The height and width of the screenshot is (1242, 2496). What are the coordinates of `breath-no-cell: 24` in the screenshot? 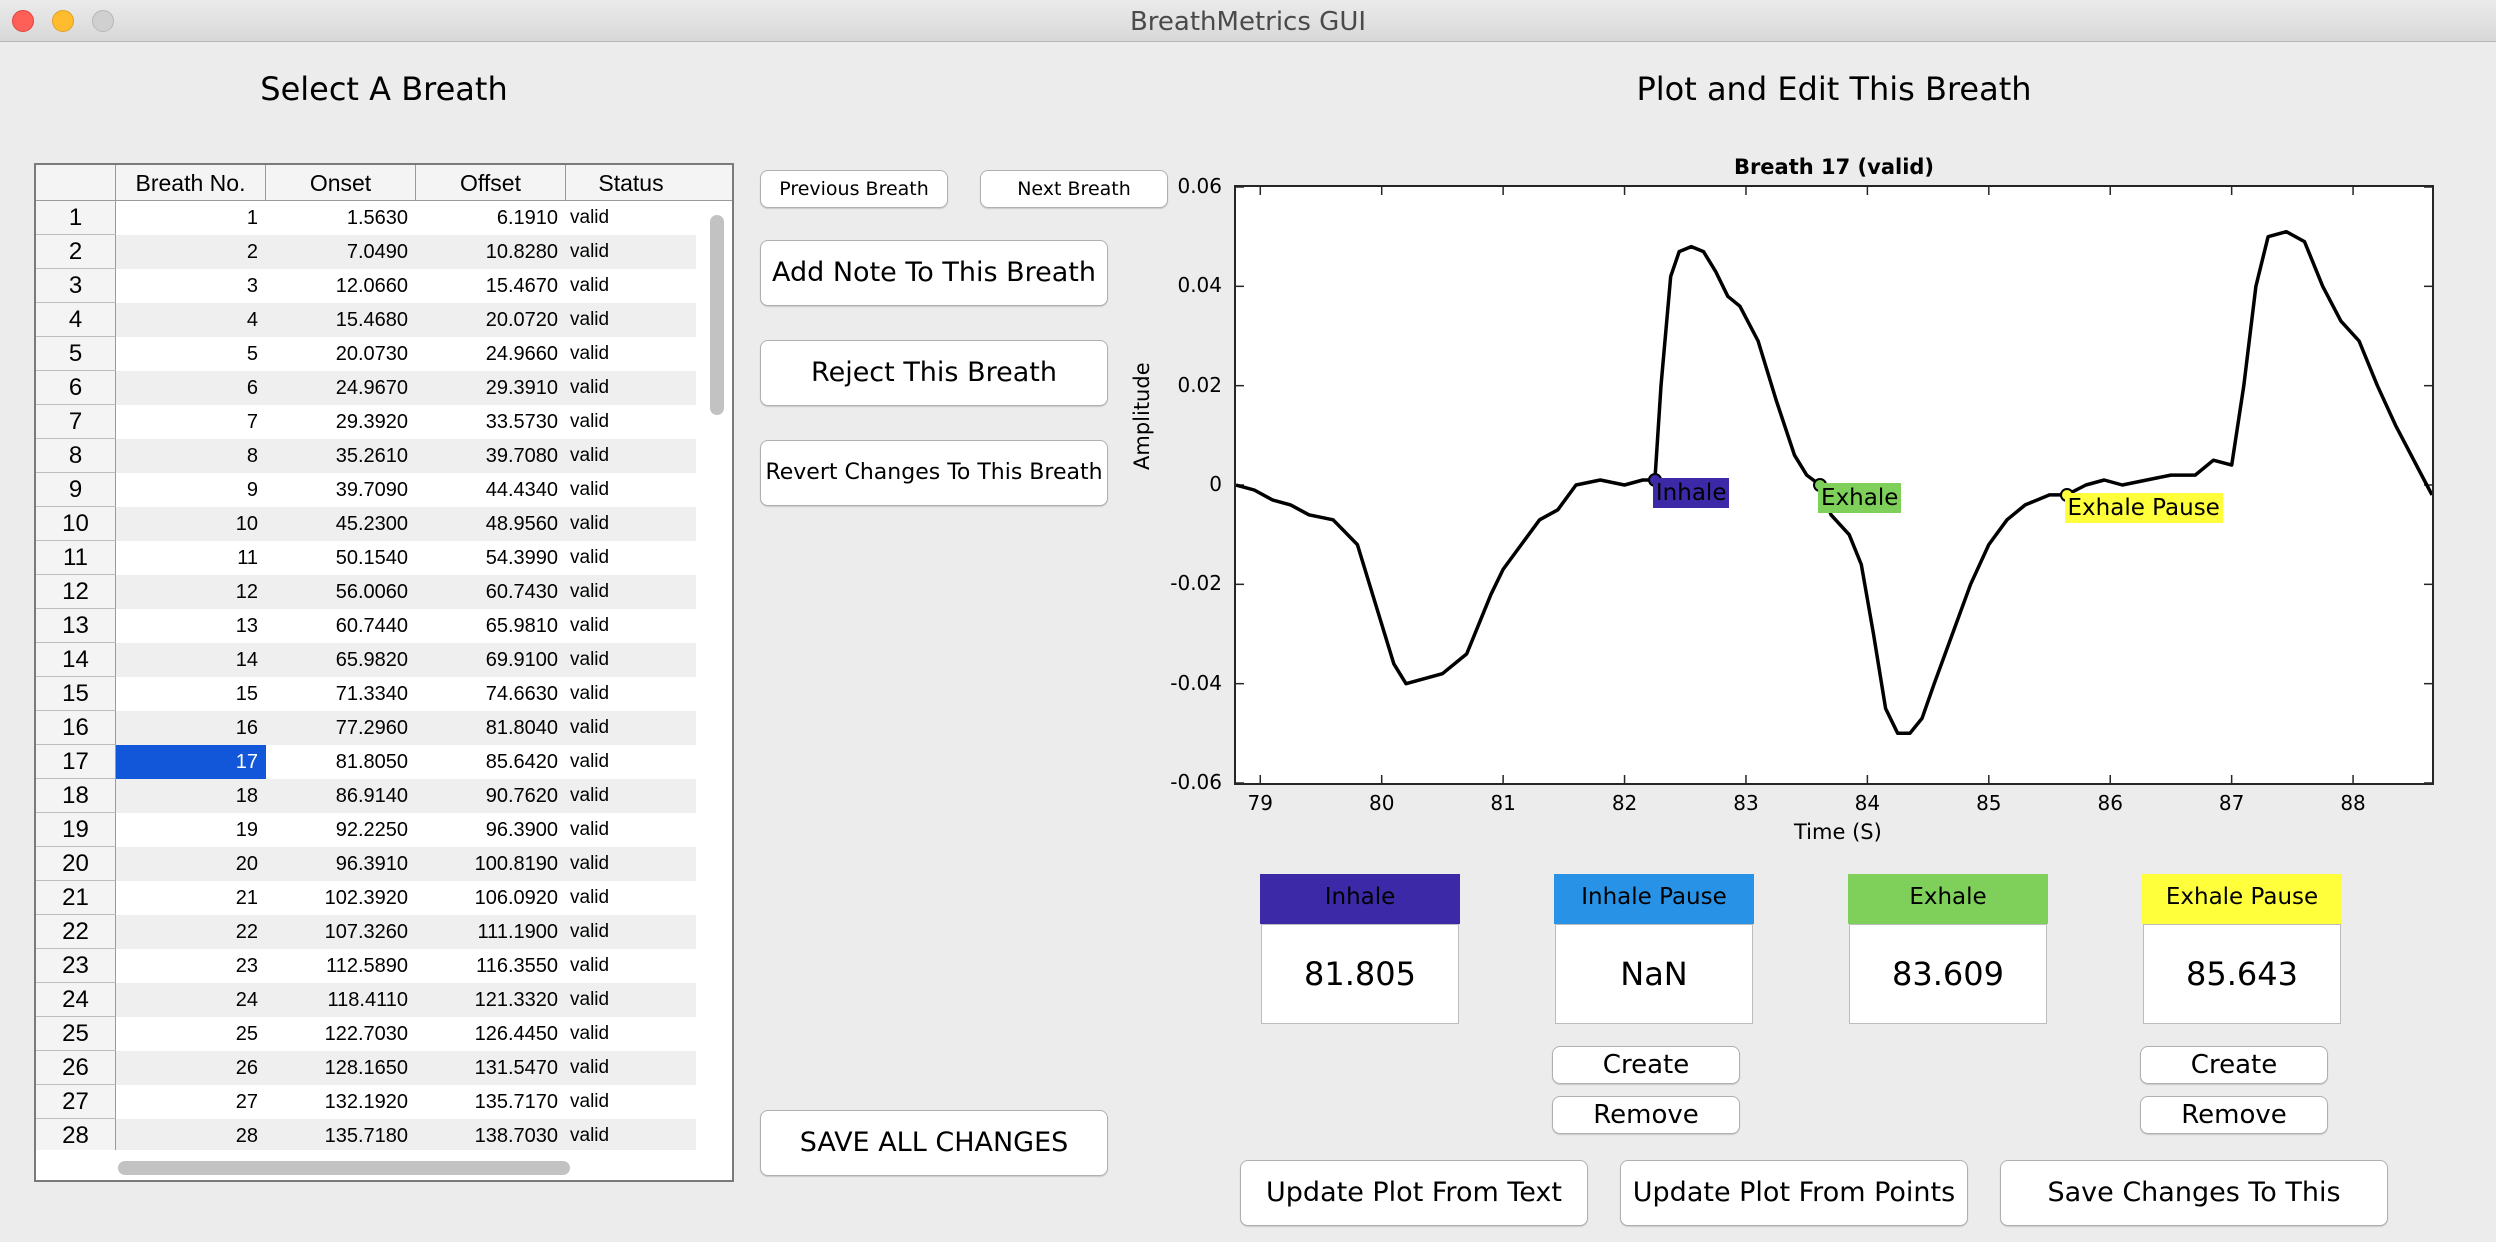 It's located at (191, 1000).